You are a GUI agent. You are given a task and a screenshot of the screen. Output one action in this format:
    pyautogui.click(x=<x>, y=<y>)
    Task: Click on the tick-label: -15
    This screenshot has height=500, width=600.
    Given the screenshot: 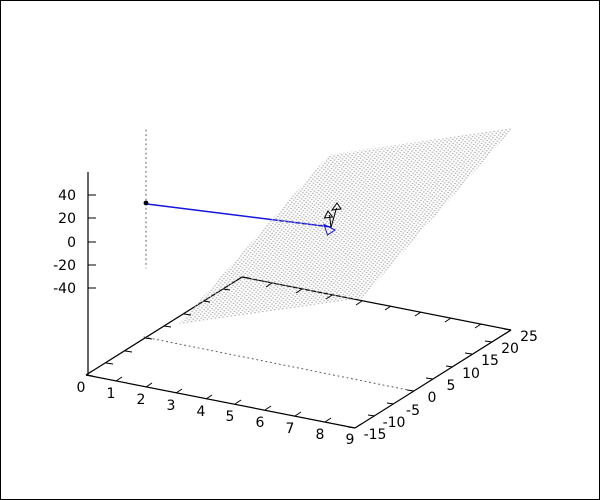 What is the action you would take?
    pyautogui.click(x=375, y=435)
    